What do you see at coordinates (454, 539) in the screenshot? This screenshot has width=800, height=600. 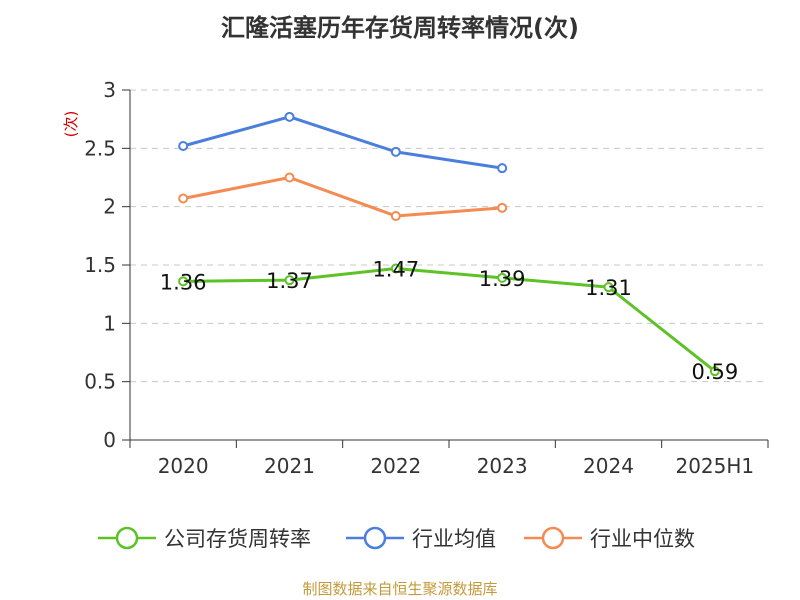 I see `legend-label: 行业均值` at bounding box center [454, 539].